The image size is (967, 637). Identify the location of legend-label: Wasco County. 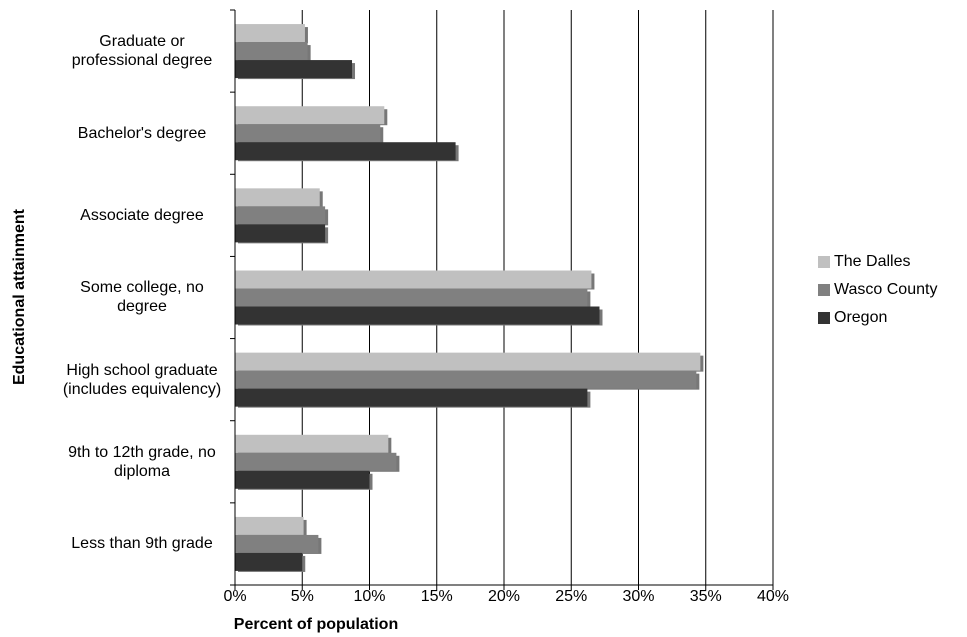
(885, 289).